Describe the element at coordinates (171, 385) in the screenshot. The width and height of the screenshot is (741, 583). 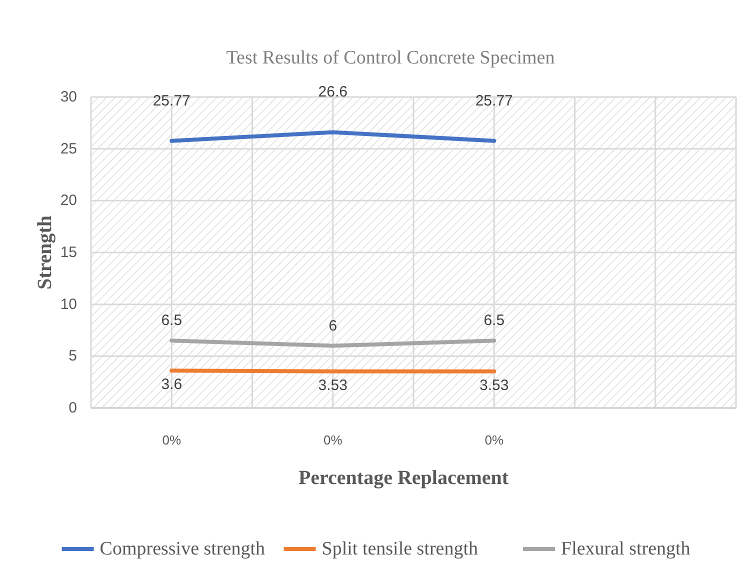
I see `data-label: 3.6` at that location.